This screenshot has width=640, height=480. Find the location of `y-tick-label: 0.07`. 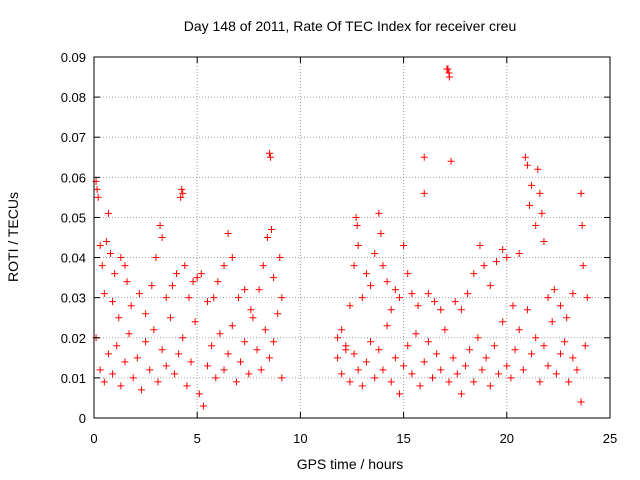

y-tick-label: 0.07 is located at coordinates (73, 137).